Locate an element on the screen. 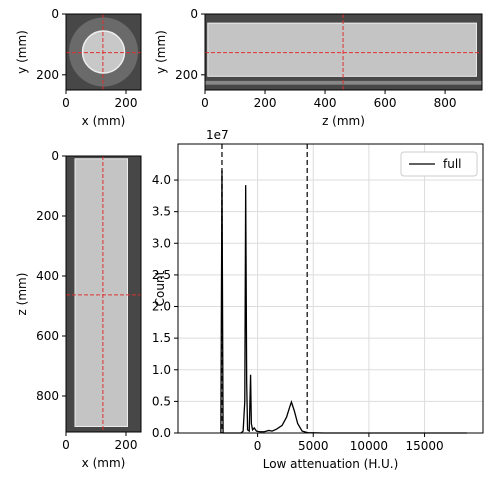 The image size is (491, 491). legend-box is located at coordinates (439, 164).